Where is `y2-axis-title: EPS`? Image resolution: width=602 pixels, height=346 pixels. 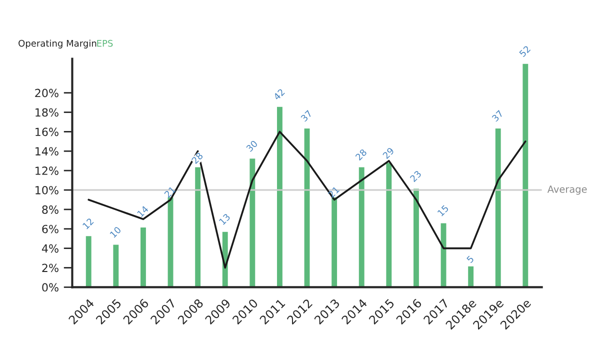
y2-axis-title: EPS is located at coordinates (105, 43).